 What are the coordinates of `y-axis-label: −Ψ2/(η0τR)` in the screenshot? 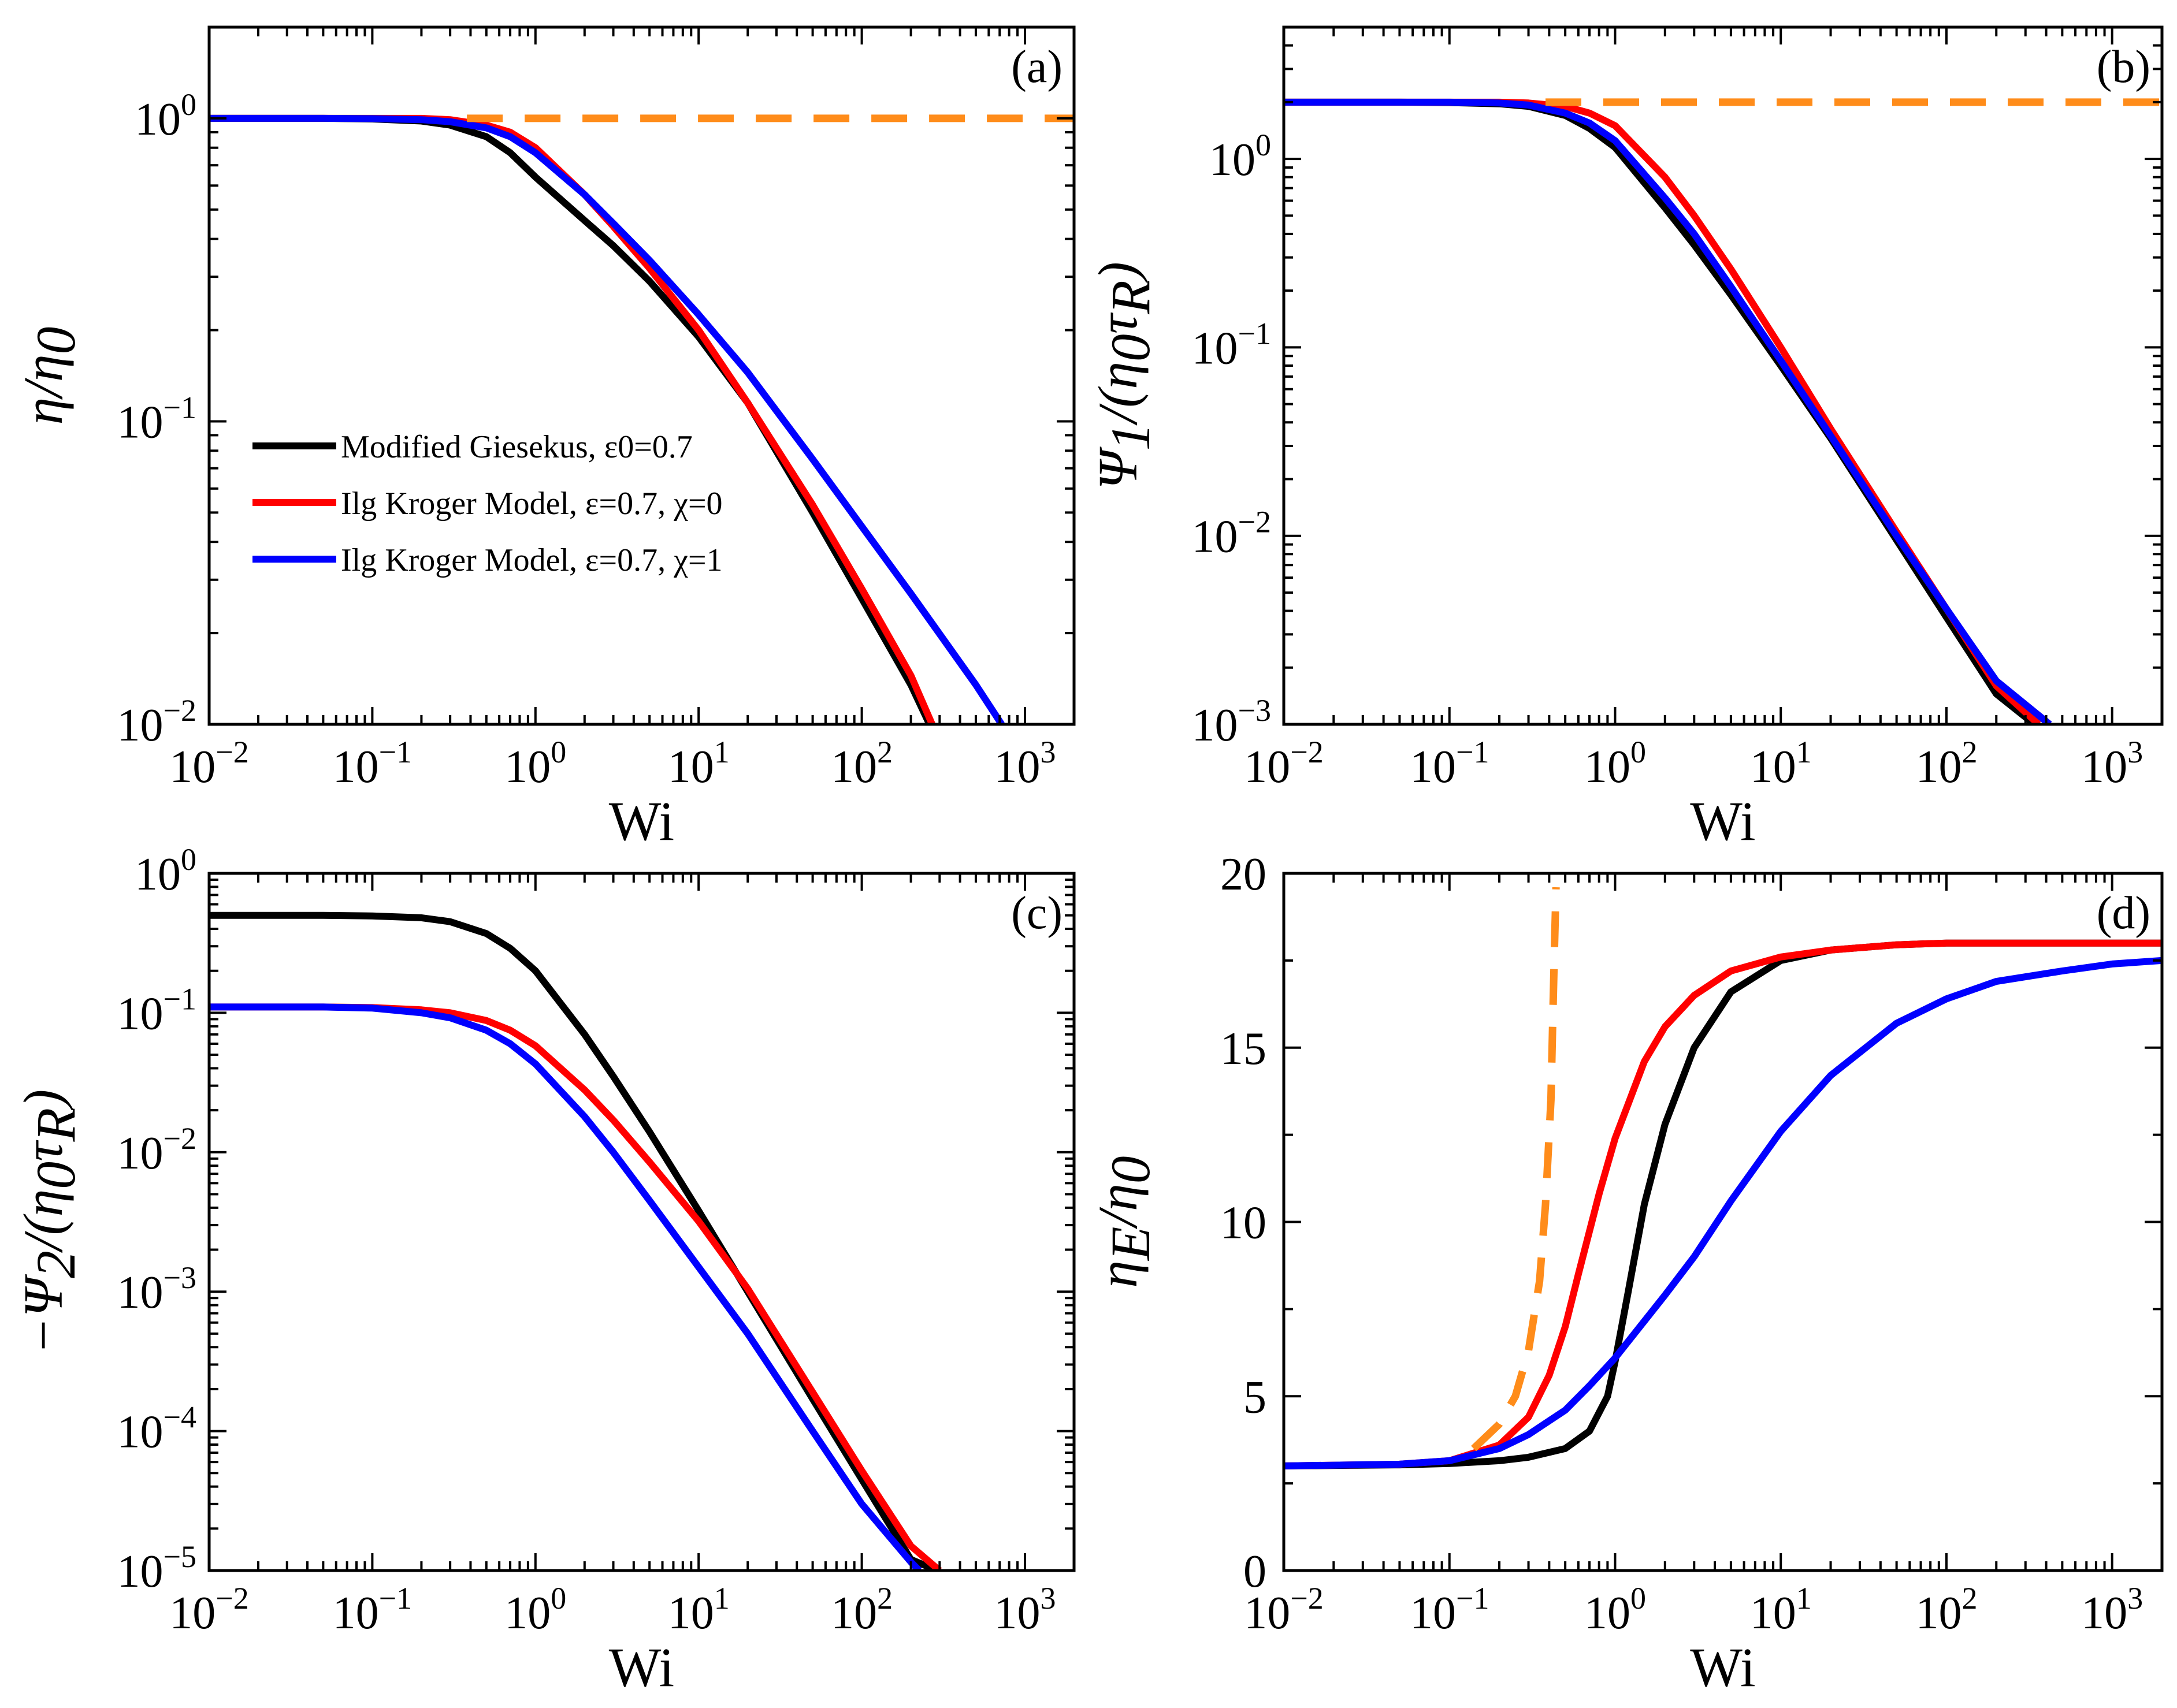 It's located at (49, 1222).